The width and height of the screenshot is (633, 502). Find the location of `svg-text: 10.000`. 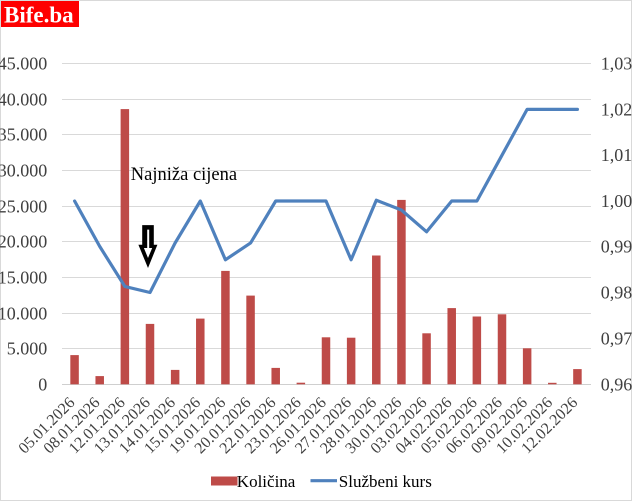

svg-text: 10.000 is located at coordinates (23, 314).